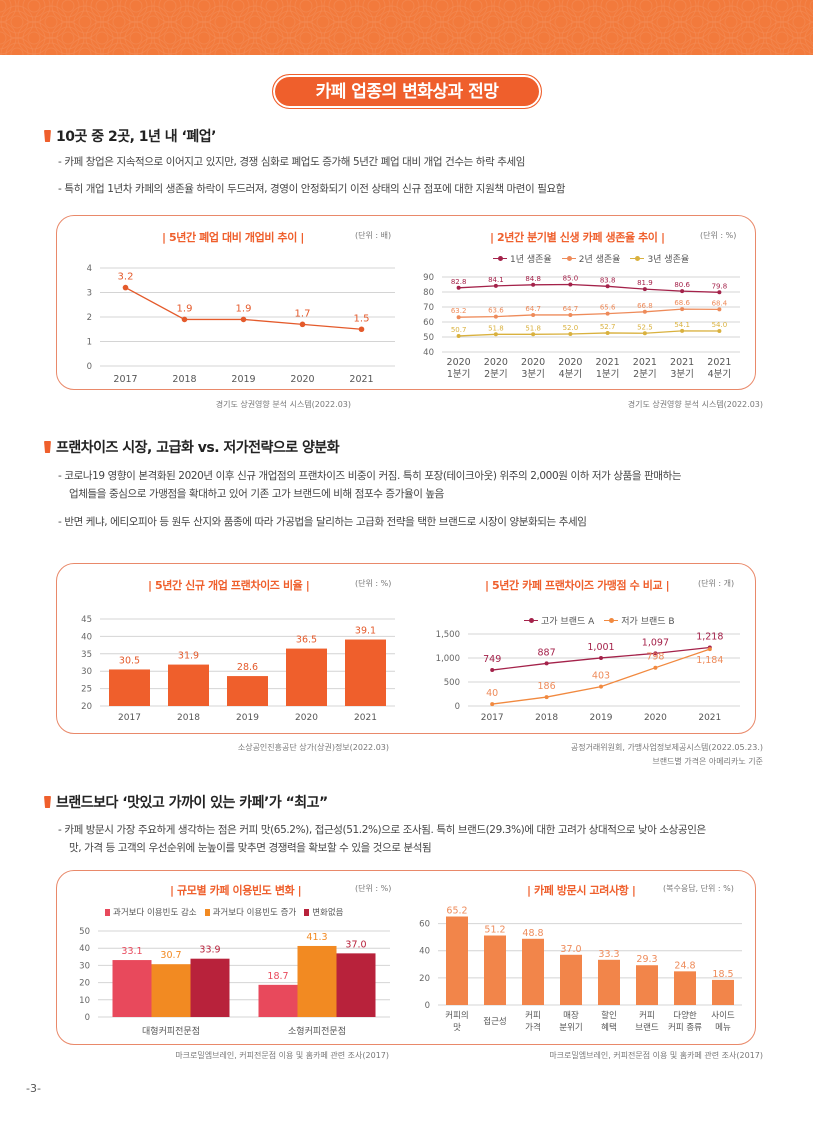 Image resolution: width=813 pixels, height=1145 pixels. What do you see at coordinates (151, 912) in the screenshot?
I see `legend-item-decrease: 과거보다 이용빈도 감소` at bounding box center [151, 912].